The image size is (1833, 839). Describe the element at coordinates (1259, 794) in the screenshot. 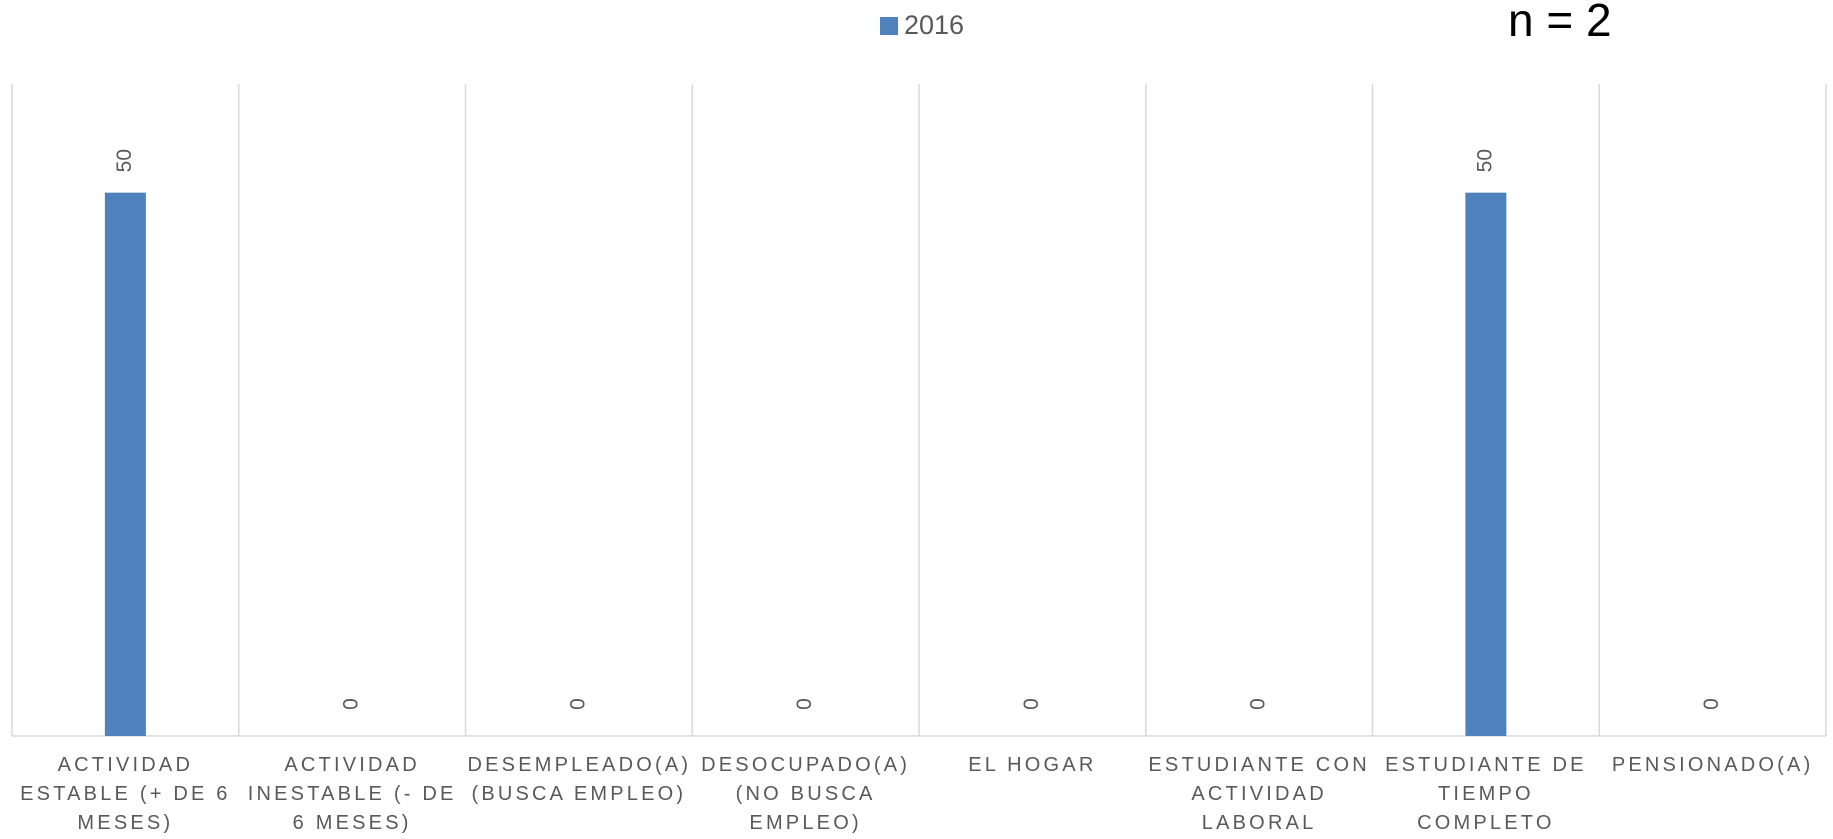

I see `x-tick-label: ESTUDIANTE CON ACTIVIDAD LABORAL` at that location.